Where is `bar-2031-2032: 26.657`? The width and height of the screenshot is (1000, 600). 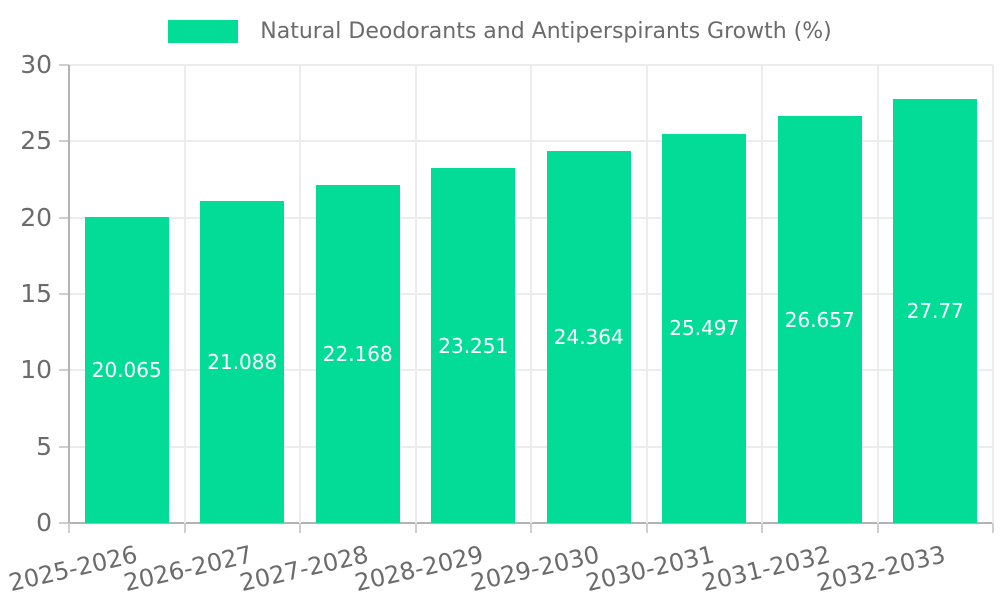
bar-2031-2032: 26.657 is located at coordinates (819, 319).